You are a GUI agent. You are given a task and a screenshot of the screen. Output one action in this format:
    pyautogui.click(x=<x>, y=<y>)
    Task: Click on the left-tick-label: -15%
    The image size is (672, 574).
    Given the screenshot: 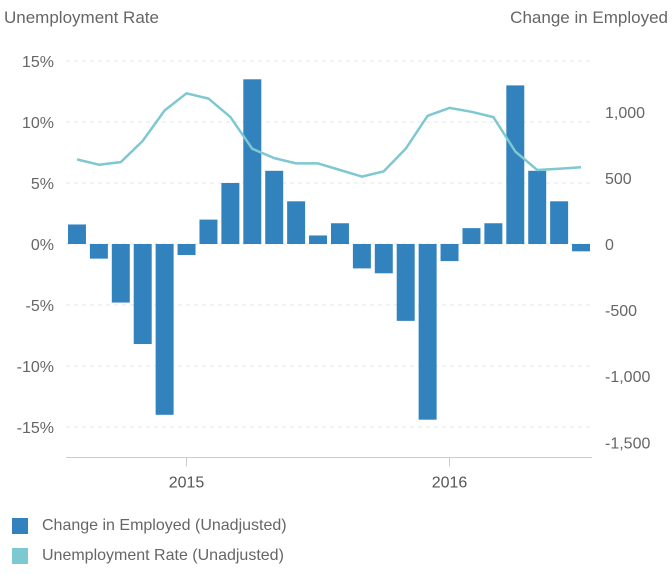 What is the action you would take?
    pyautogui.click(x=35, y=428)
    